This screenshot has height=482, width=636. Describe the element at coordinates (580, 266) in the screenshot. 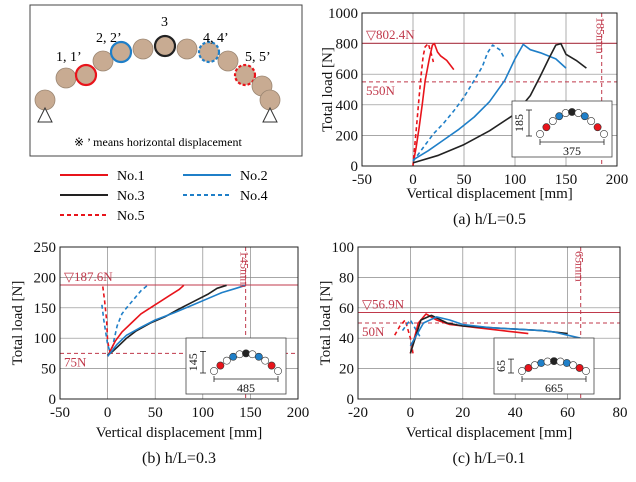

I see `reference-line-label: 65mm` at that location.